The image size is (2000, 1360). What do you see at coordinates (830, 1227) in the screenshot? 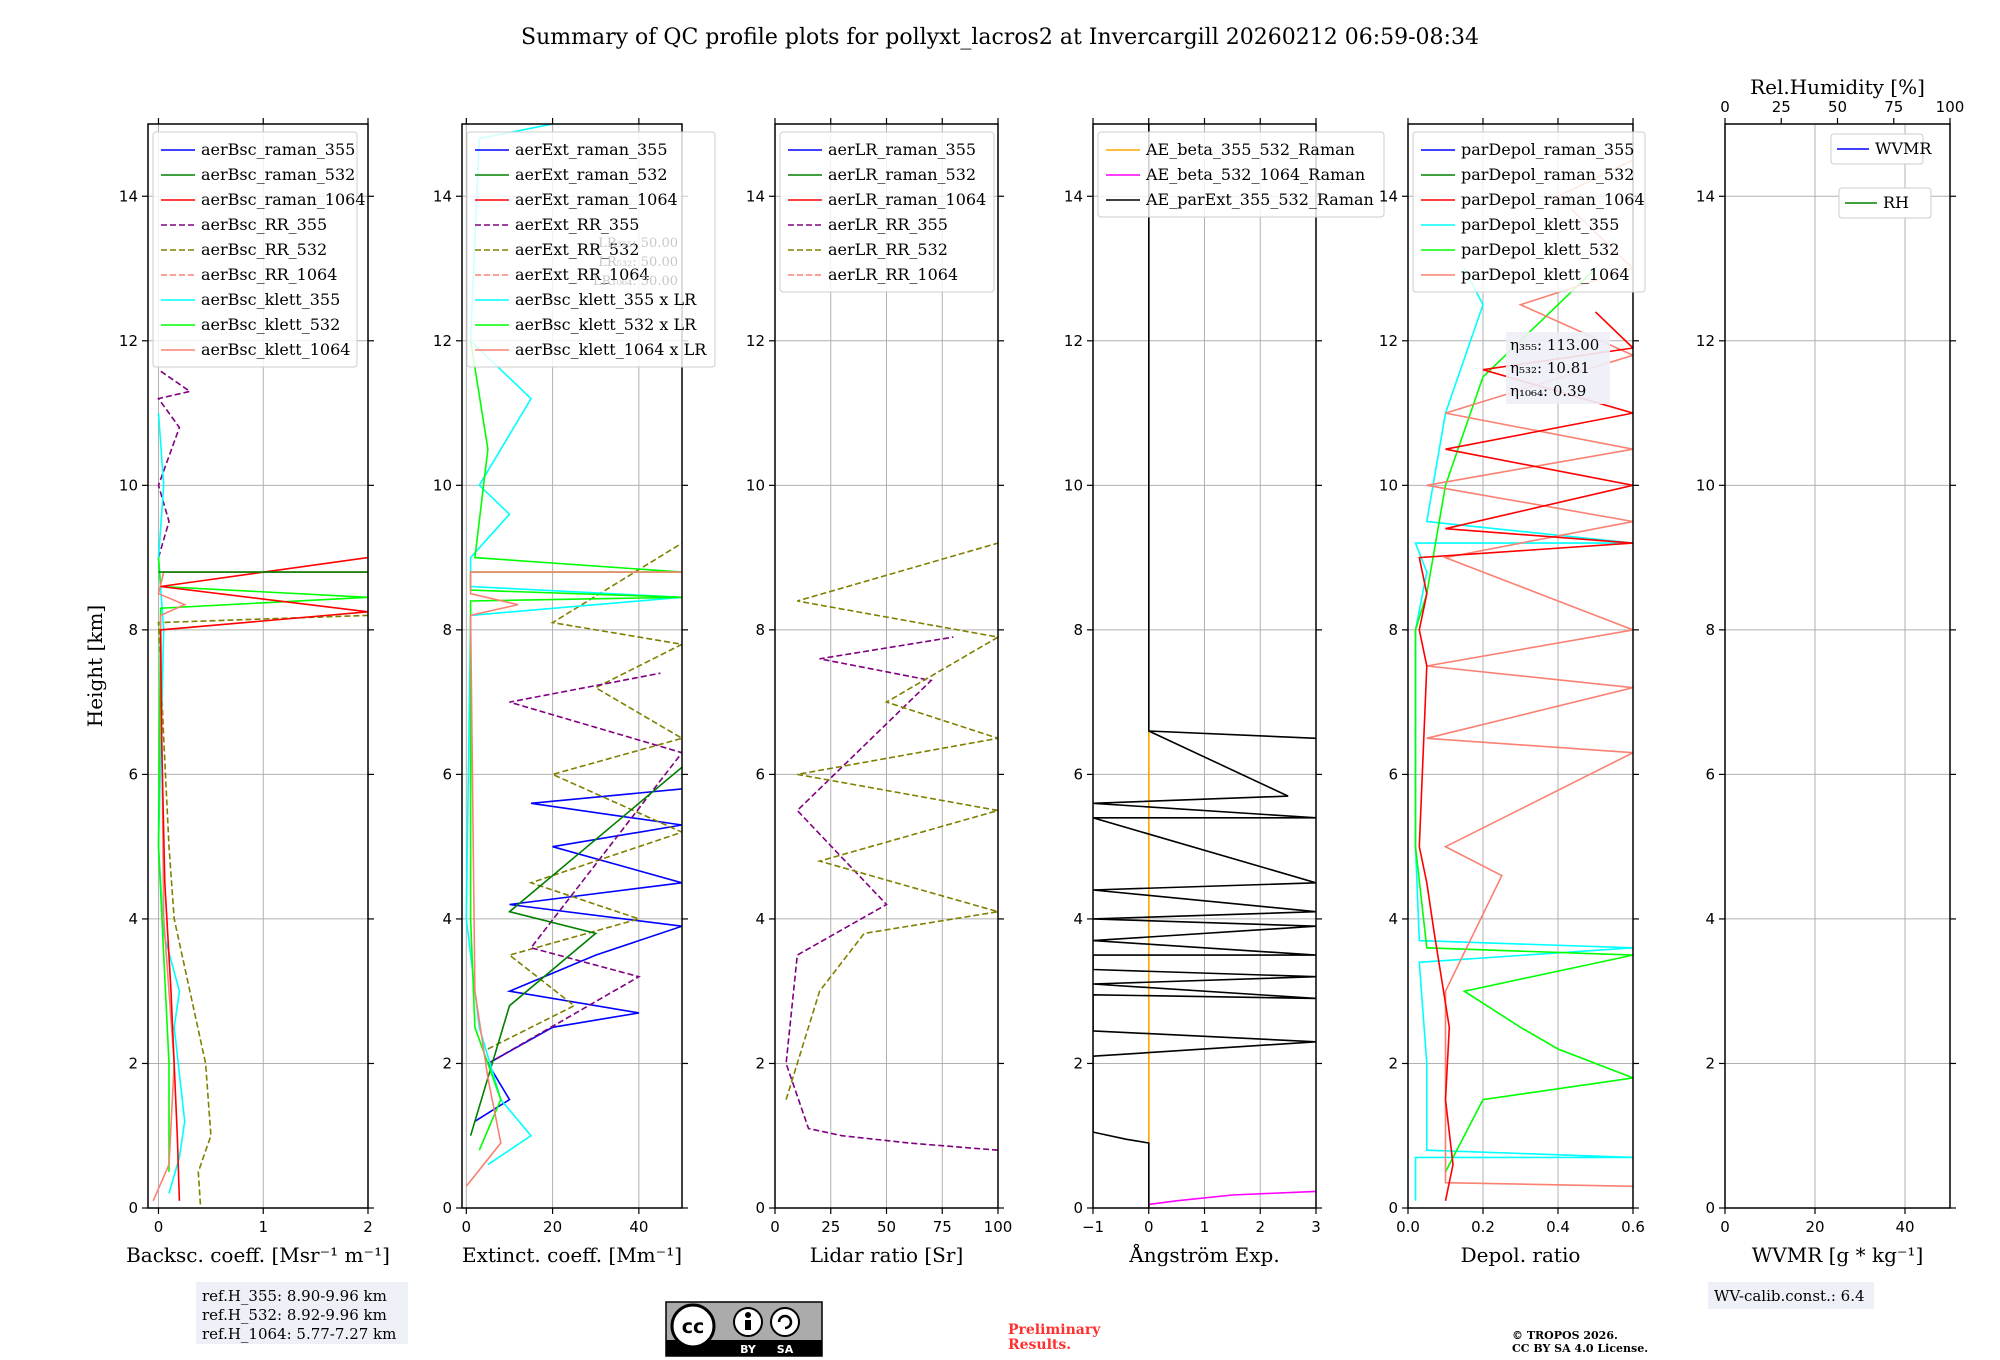
I see `x-tick-label: 25` at bounding box center [830, 1227].